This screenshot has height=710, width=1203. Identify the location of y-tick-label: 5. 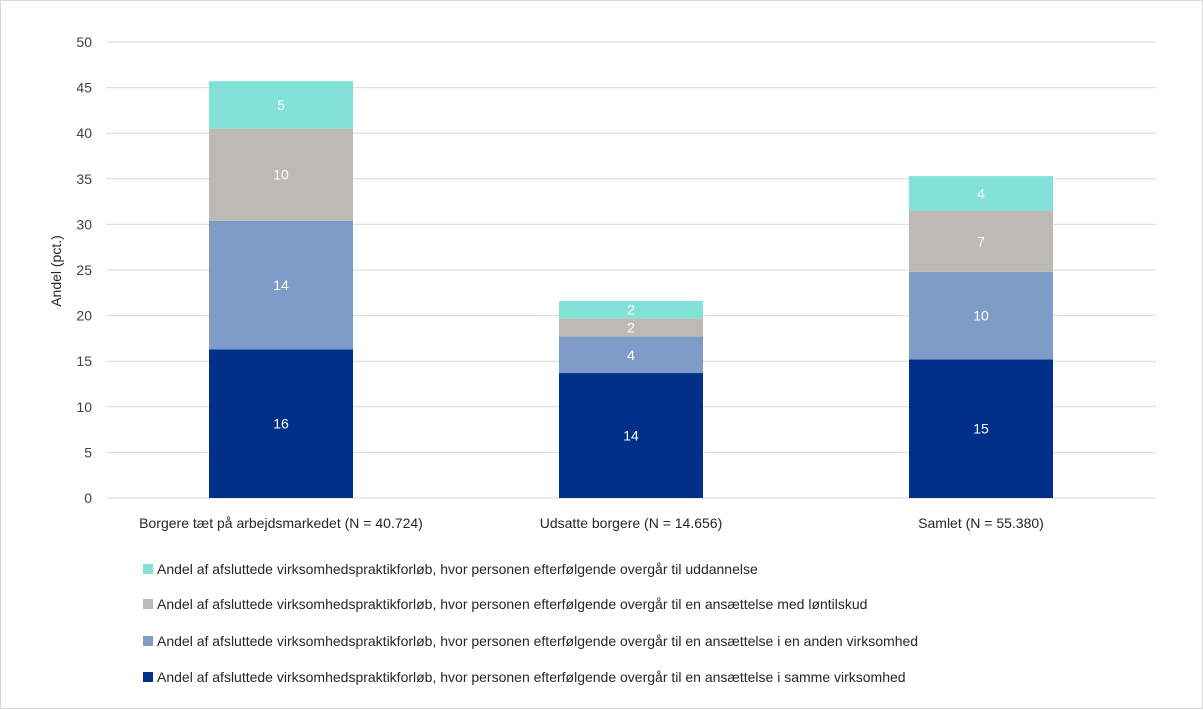
(88, 452).